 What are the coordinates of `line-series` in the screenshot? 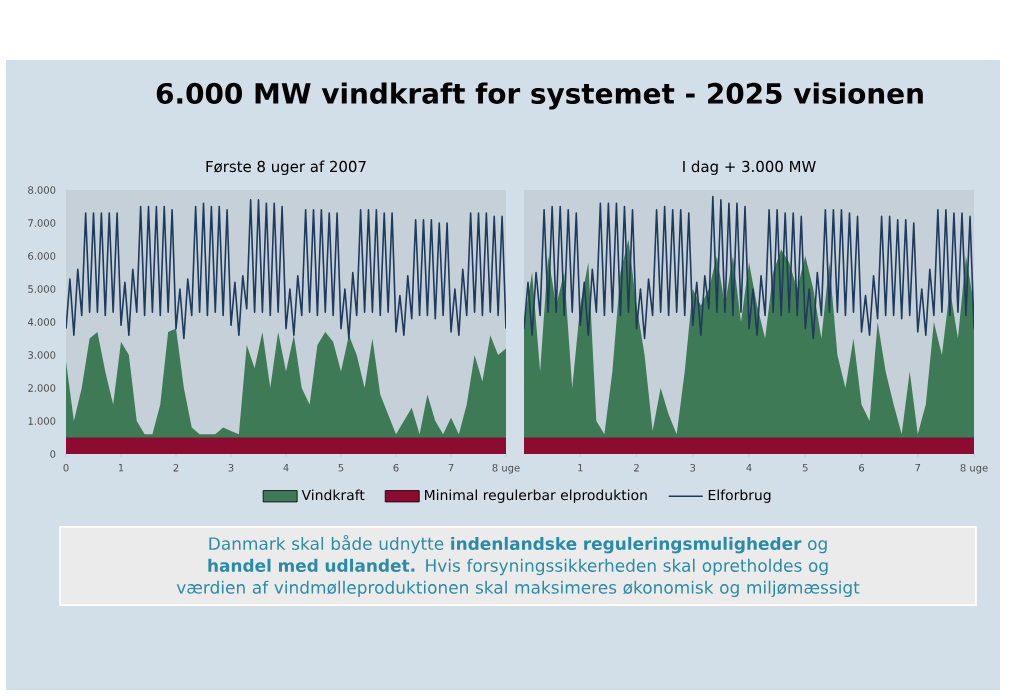 It's located at (286, 269).